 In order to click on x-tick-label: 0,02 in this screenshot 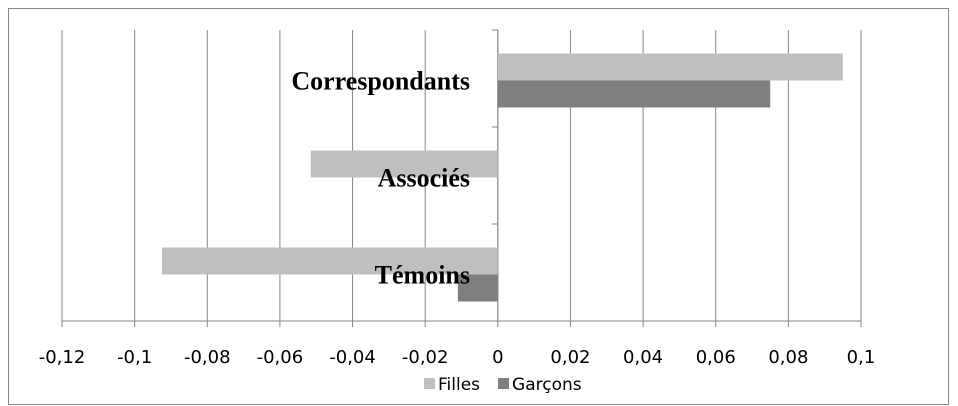, I will do `click(570, 357)`.